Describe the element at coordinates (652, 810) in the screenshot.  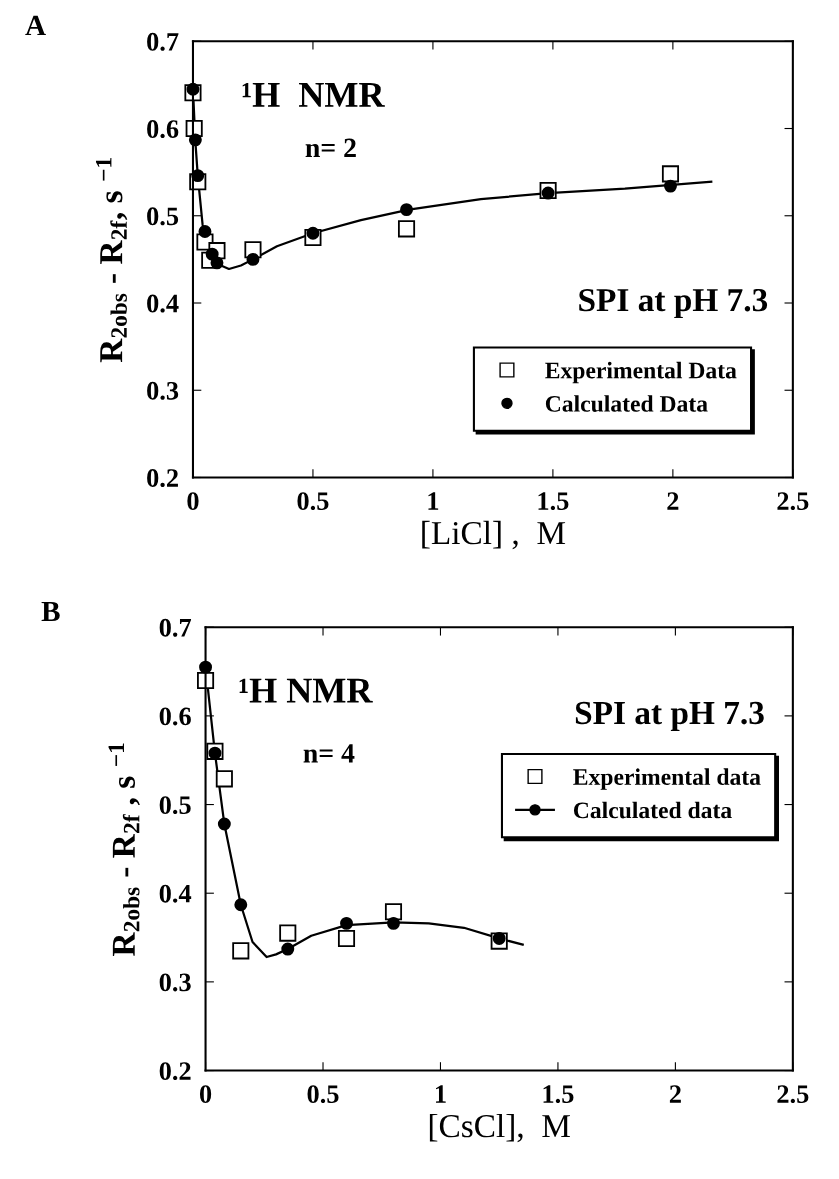
I see `legend-label: Calculated data` at that location.